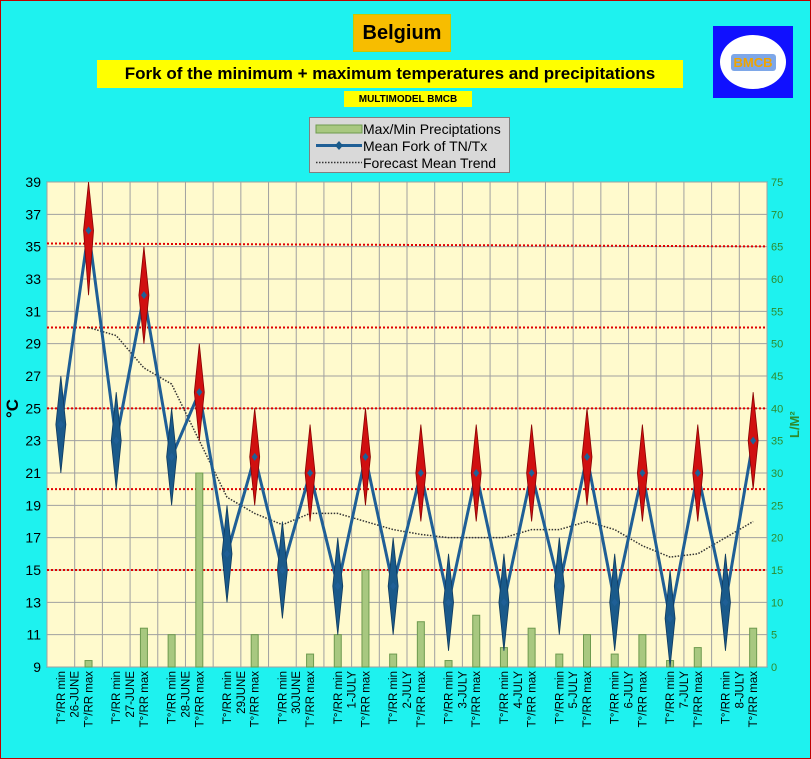 Image resolution: width=811 pixels, height=759 pixels. I want to click on y2-axis-label: L/M², so click(794, 424).